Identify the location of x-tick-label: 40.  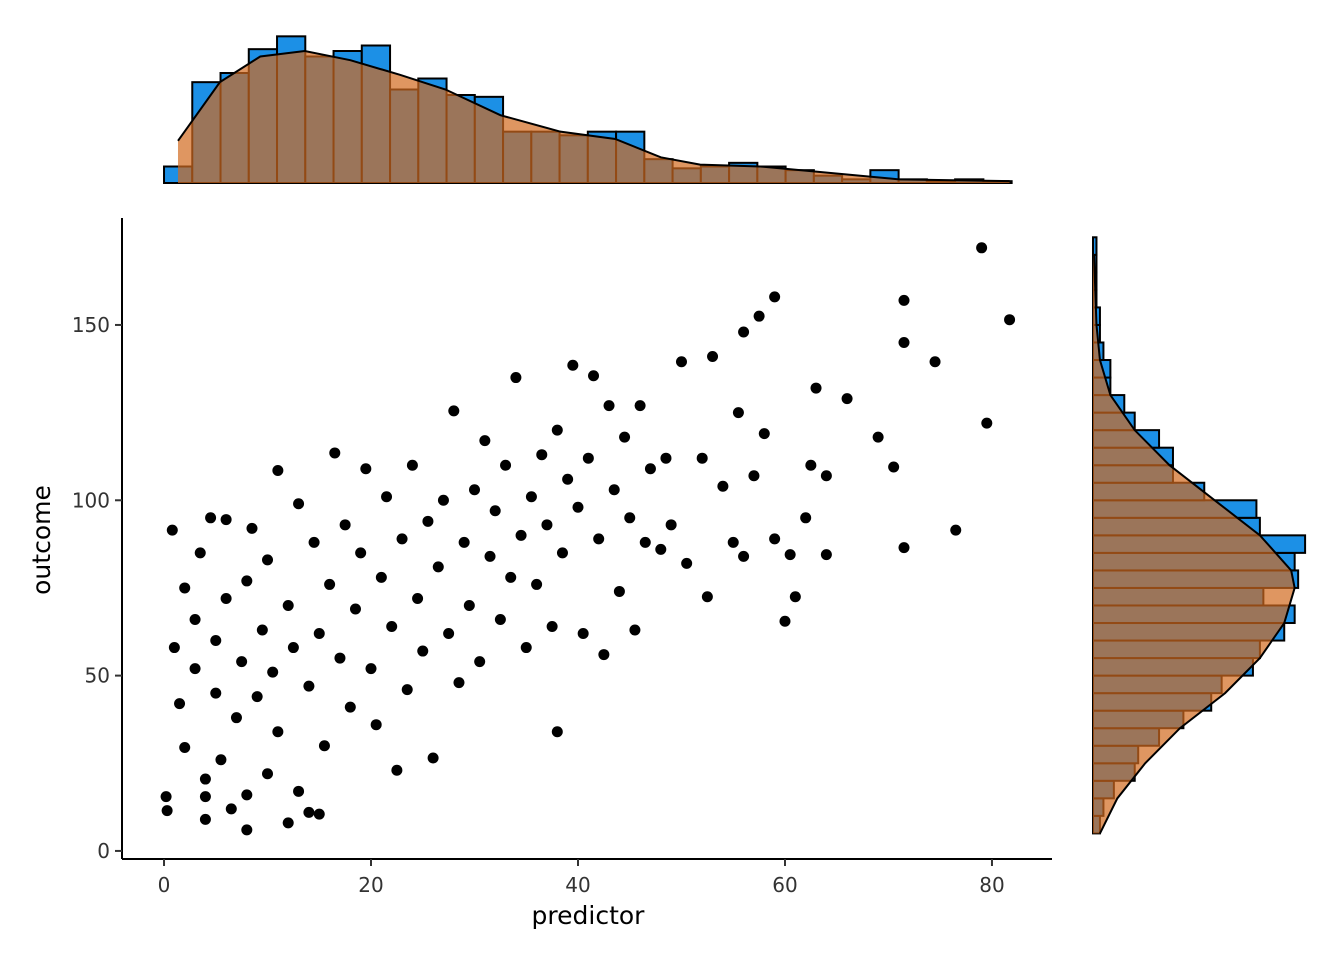
(577, 885).